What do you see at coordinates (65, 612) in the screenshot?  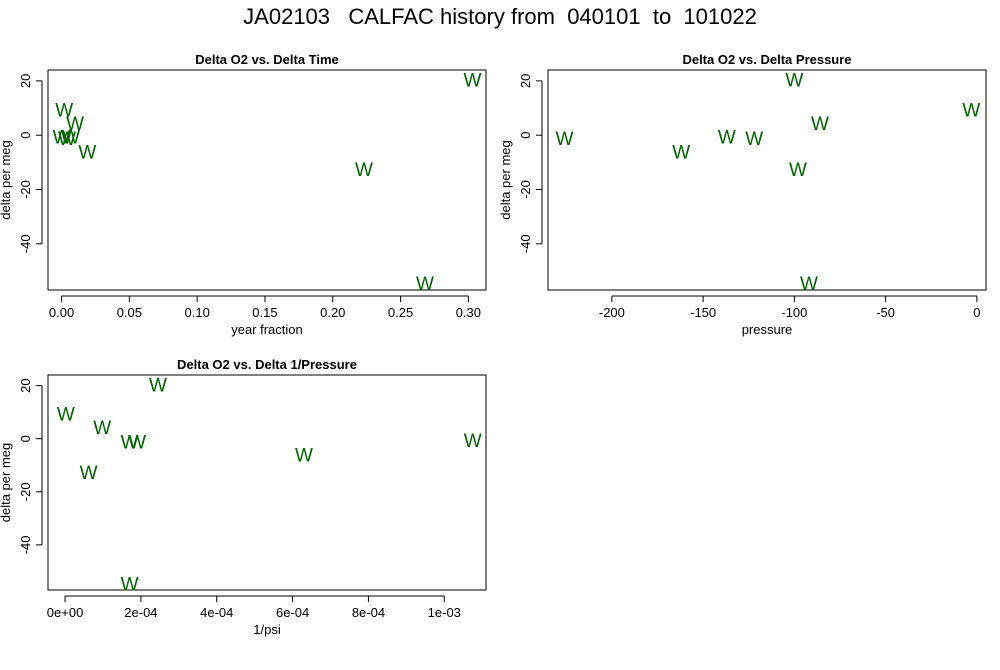 I see `x-tick-label: 0e+00` at bounding box center [65, 612].